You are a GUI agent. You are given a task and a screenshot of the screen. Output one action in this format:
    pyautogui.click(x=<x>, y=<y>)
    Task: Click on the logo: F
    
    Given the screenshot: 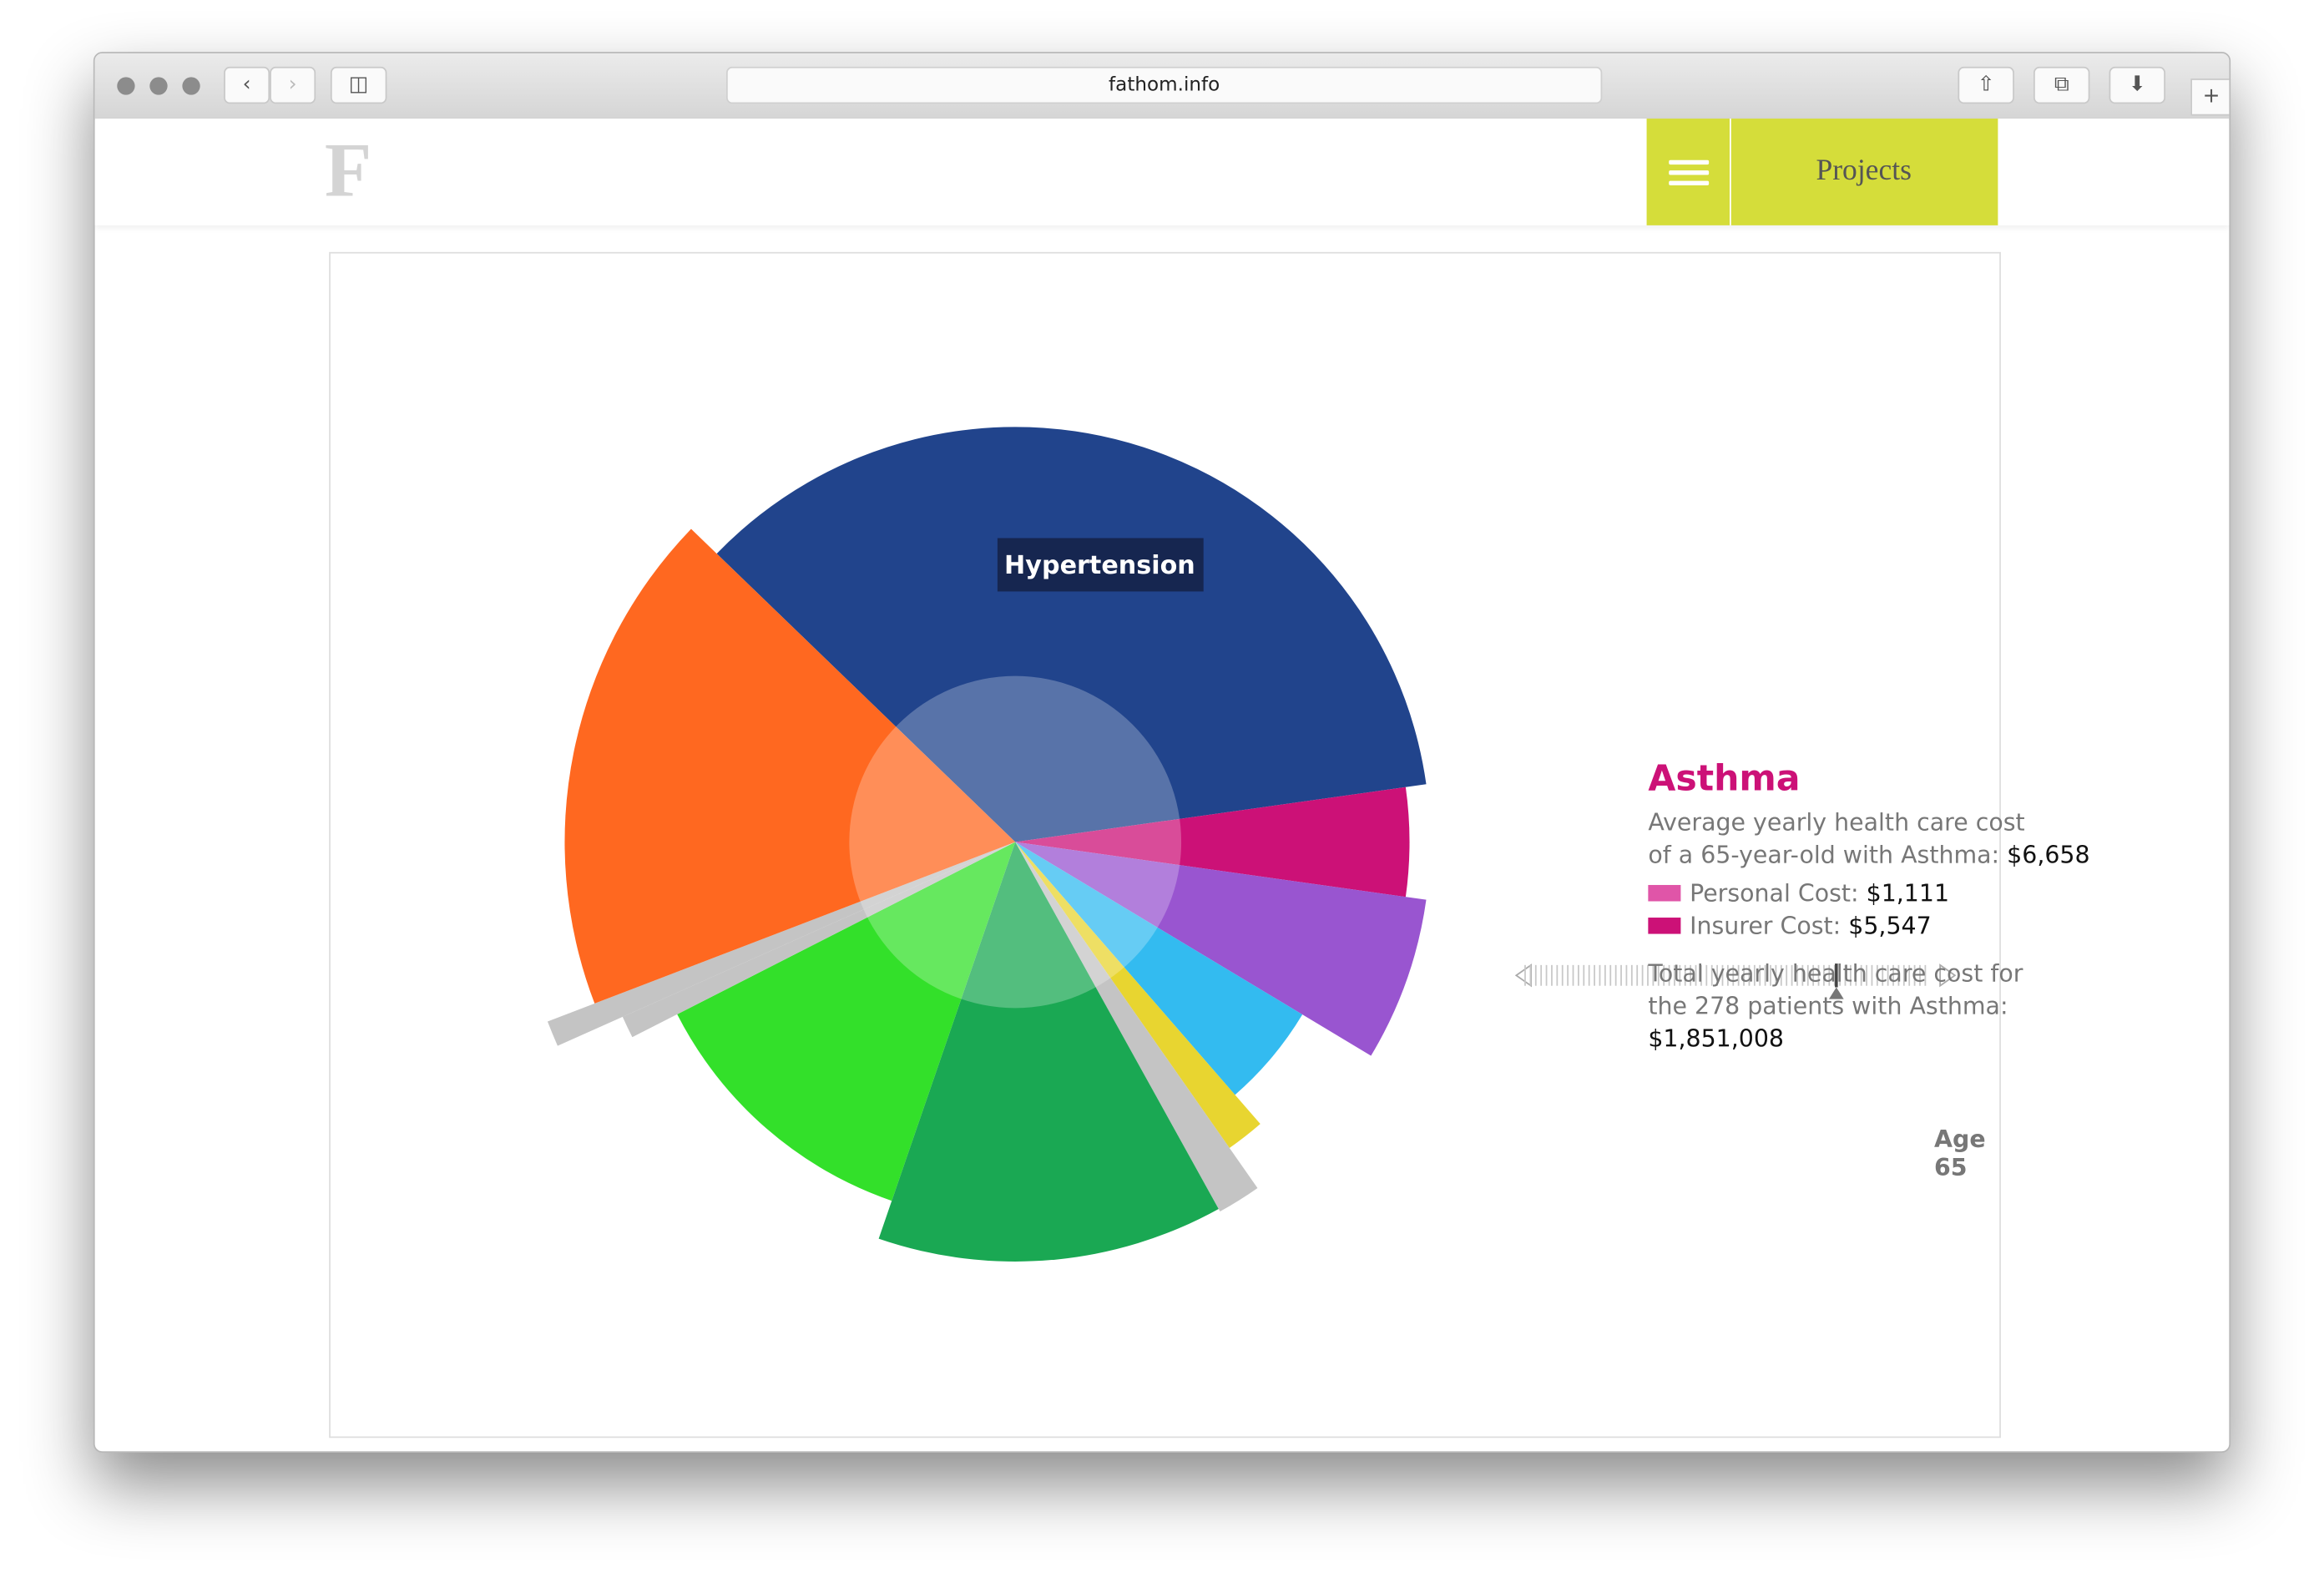 What is the action you would take?
    pyautogui.click(x=348, y=172)
    